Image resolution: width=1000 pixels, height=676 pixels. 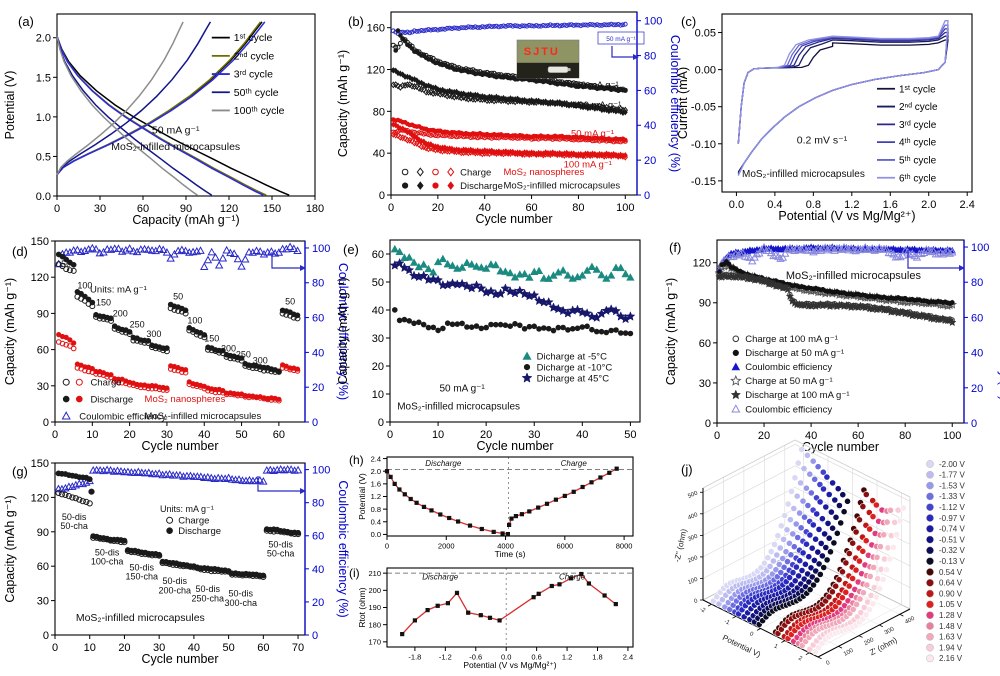 What do you see at coordinates (791, 339) in the screenshot?
I see `svg-text: Charge at 100 mA g⁻¹` at bounding box center [791, 339].